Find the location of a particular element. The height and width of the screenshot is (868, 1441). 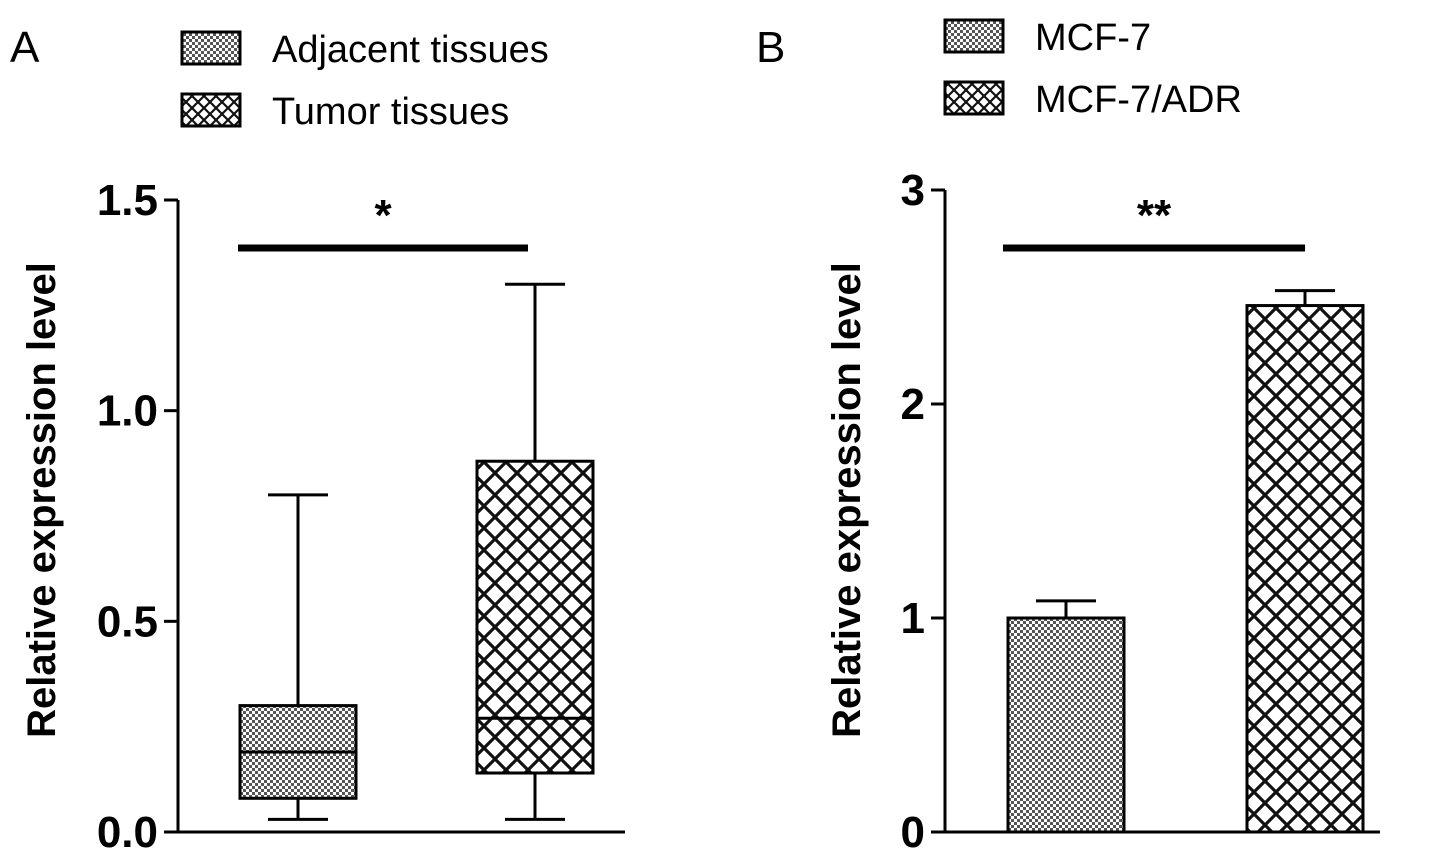

panel-b-y-tick-label: 1 is located at coordinates (913, 618).